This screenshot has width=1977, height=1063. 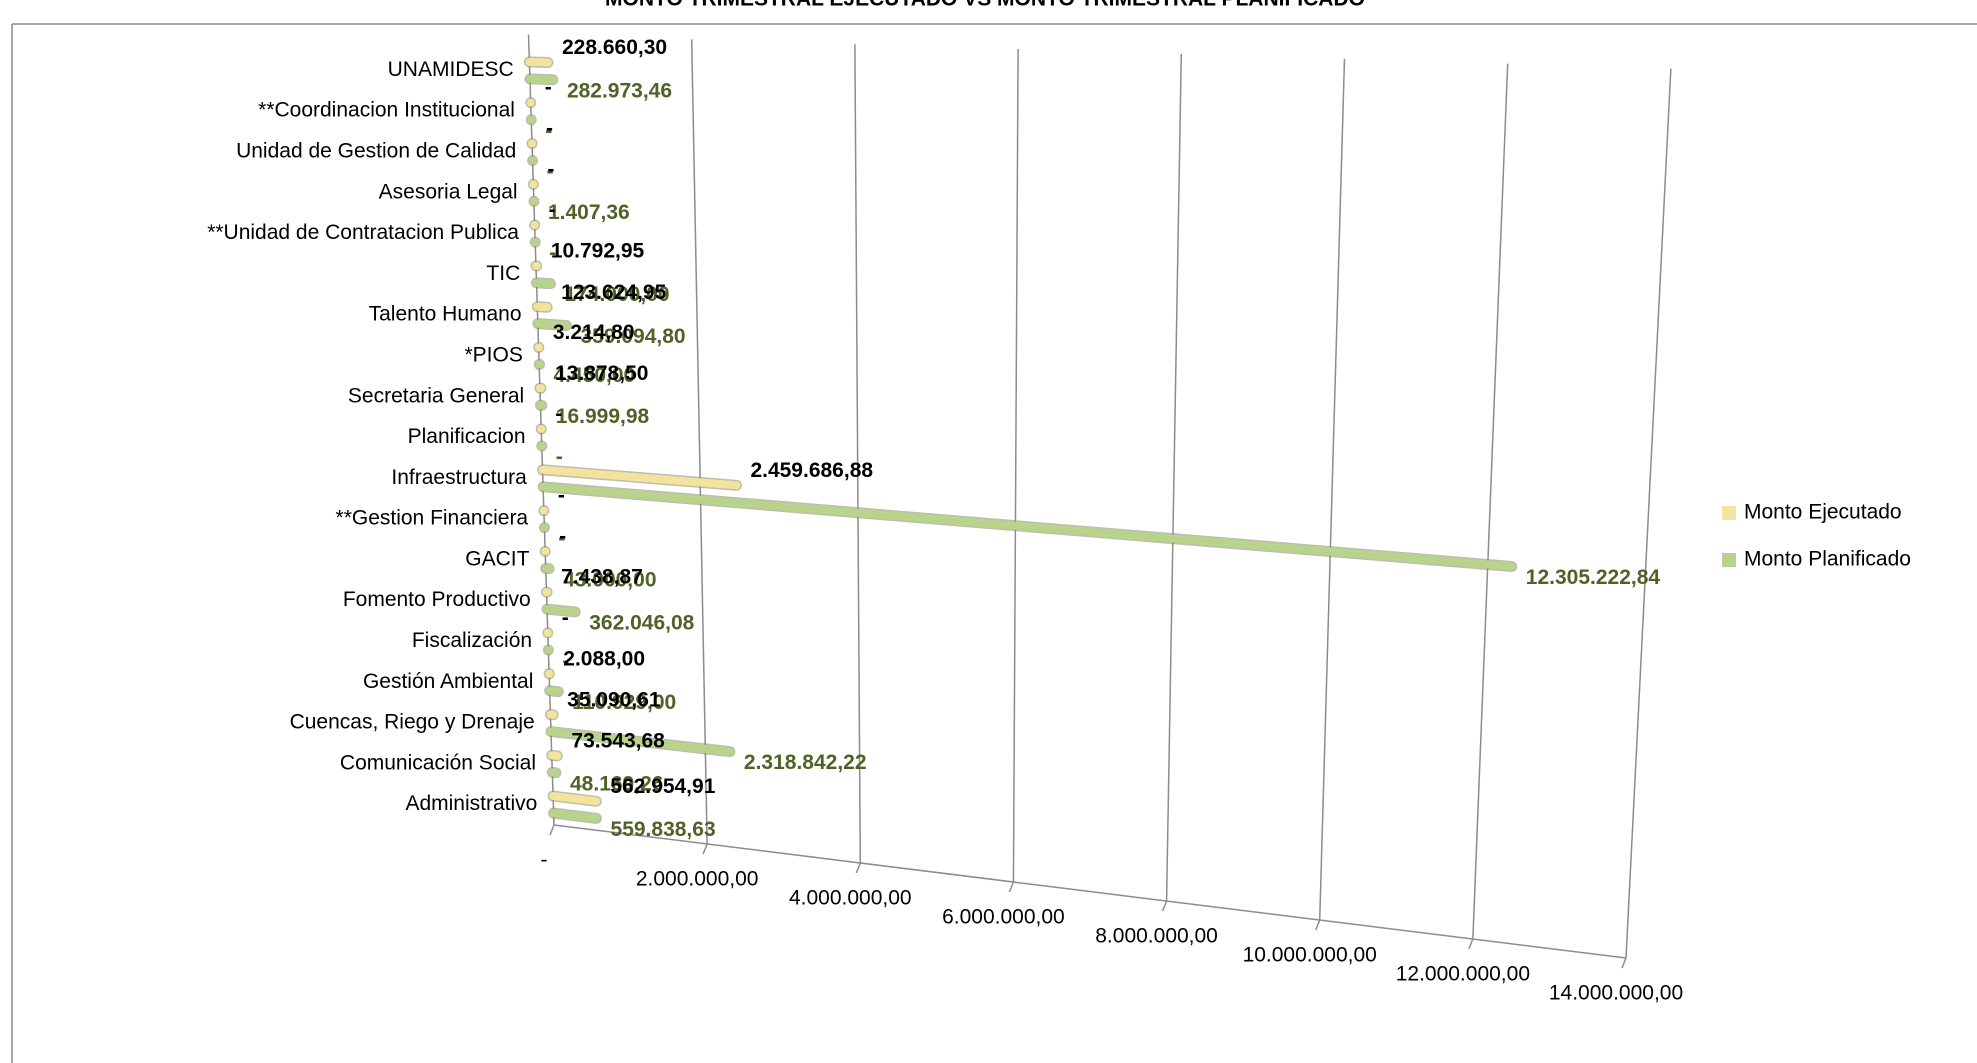 I want to click on value-label: 174.000,00, so click(x=616, y=294).